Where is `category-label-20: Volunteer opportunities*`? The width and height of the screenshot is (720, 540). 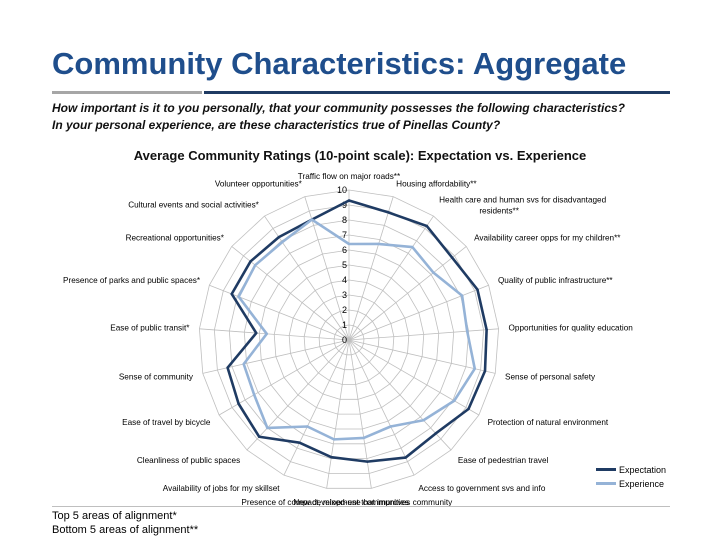 category-label-20: Volunteer opportunities* is located at coordinates (259, 183).